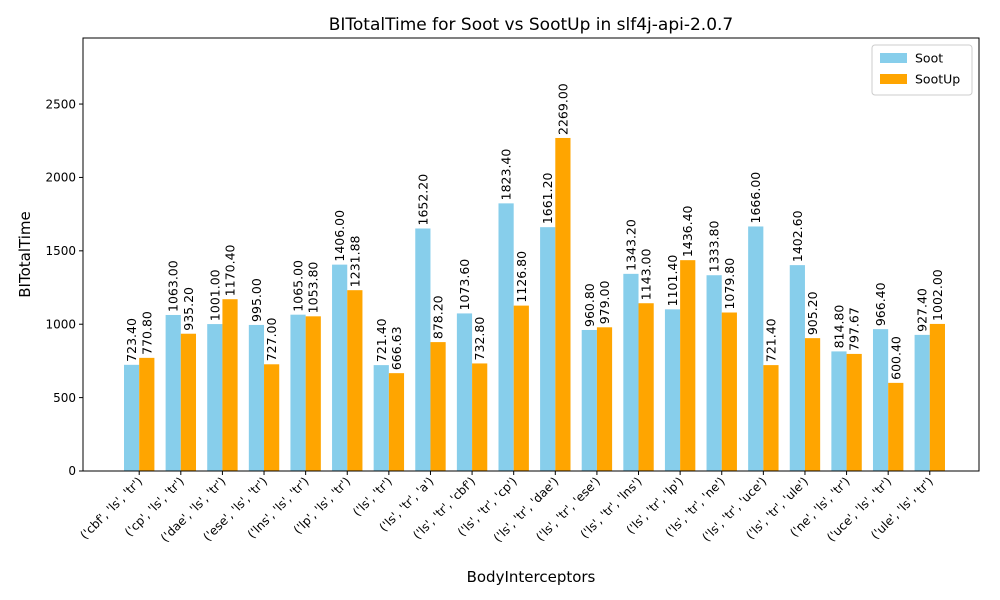 The height and width of the screenshot is (600, 1000). What do you see at coordinates (797, 236) in the screenshot?
I see `bar-label-soot-16: 1402.60` at bounding box center [797, 236].